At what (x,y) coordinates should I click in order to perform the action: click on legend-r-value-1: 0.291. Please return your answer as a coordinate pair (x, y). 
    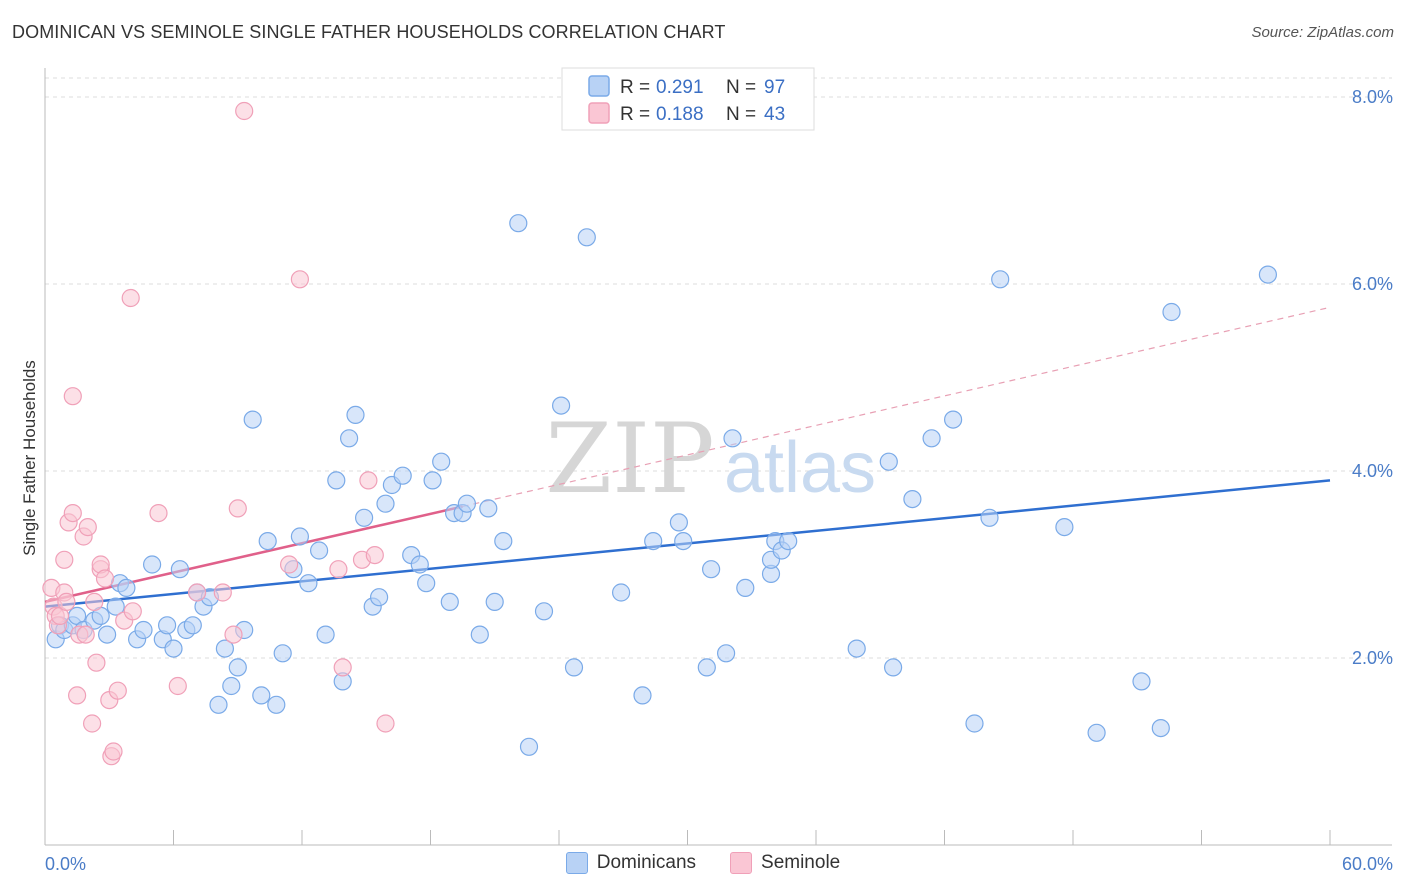
    Looking at the image, I should click on (680, 87).